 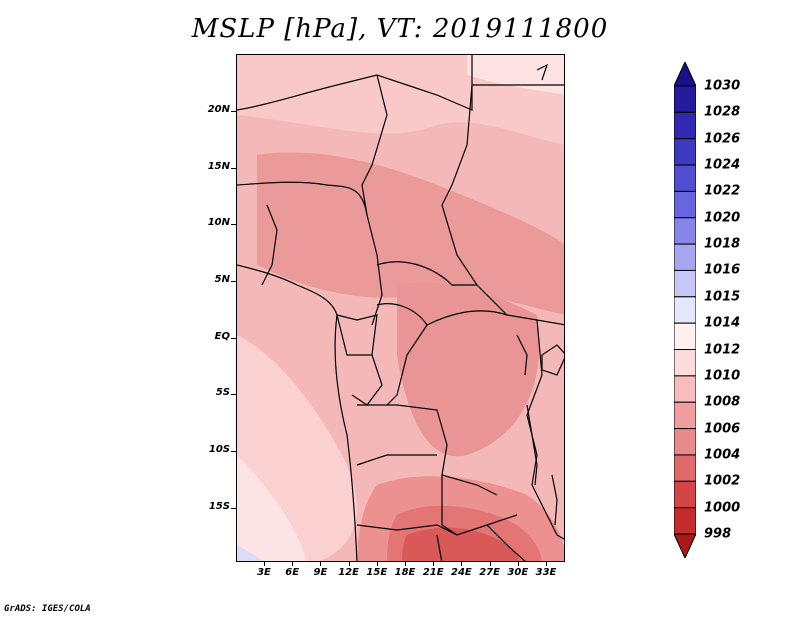 What do you see at coordinates (722, 429) in the screenshot?
I see `colorbar-level-label: 1006` at bounding box center [722, 429].